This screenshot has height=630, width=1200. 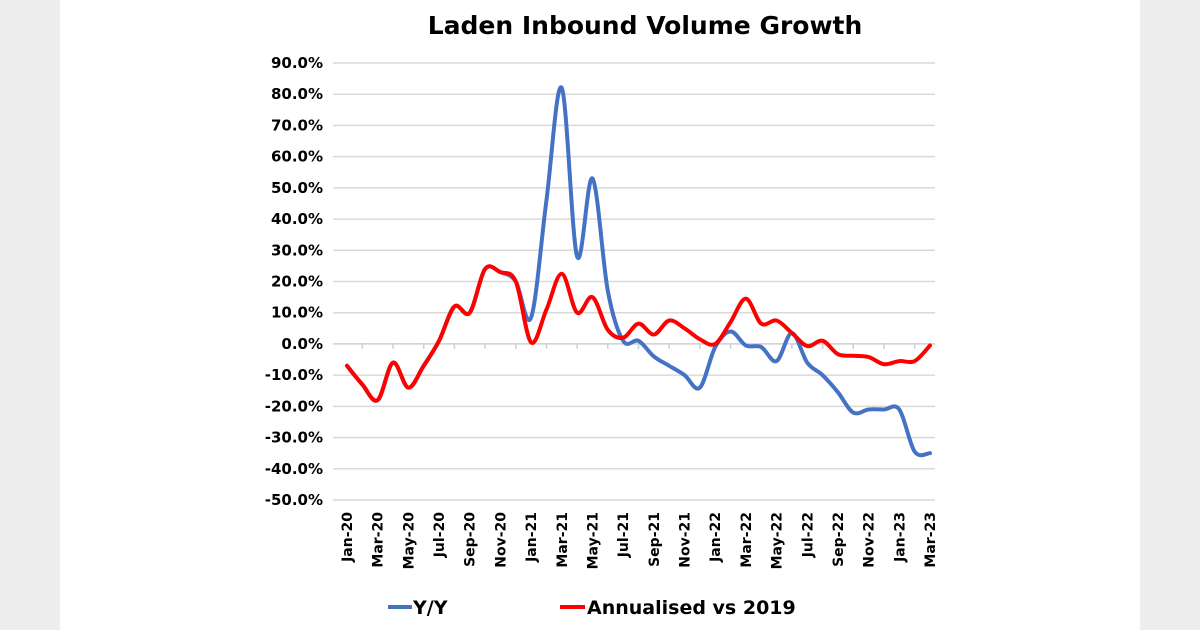 I want to click on x-tick-label: Mar-22, so click(x=747, y=540).